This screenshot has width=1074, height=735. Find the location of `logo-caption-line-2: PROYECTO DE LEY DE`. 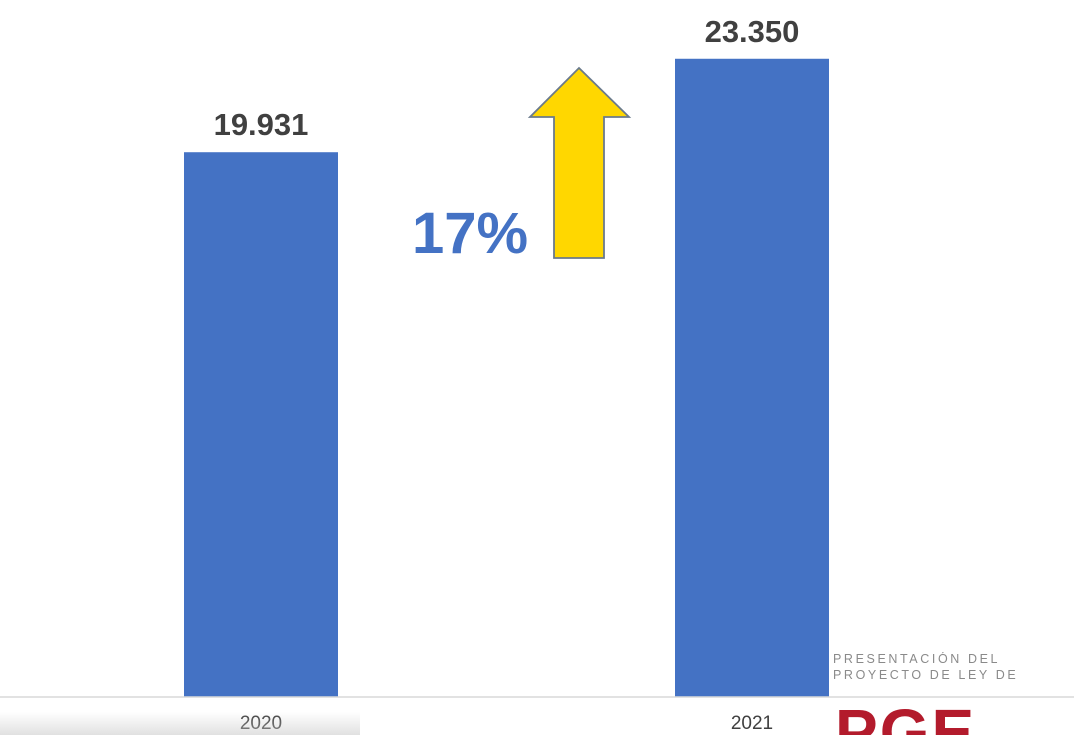

logo-caption-line-2: PROYECTO DE LEY DE is located at coordinates (926, 675).